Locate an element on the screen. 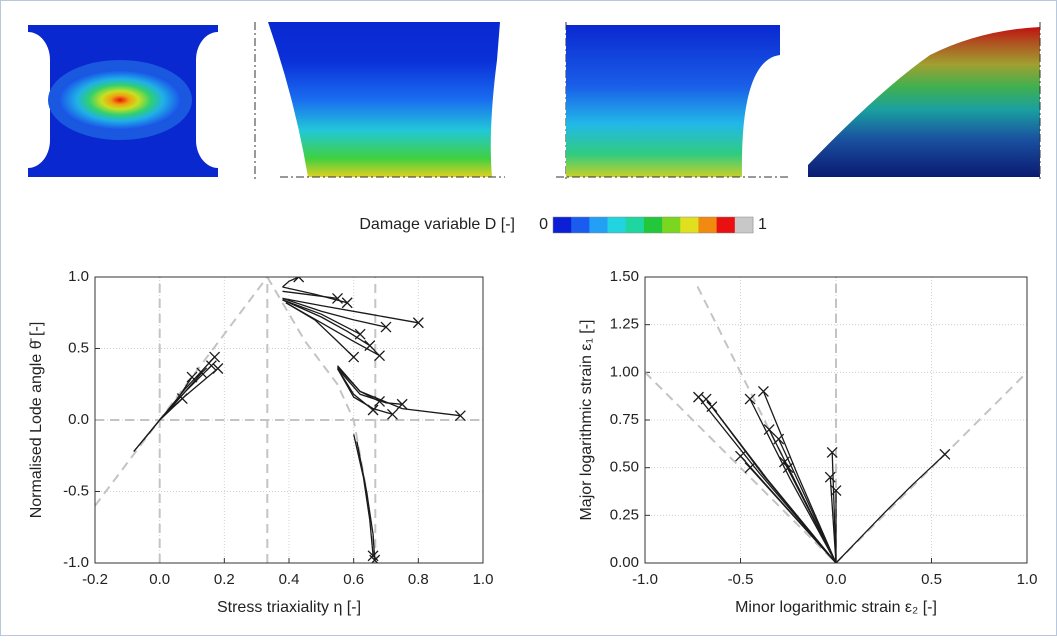  y-axis-label: Normalised Lode angle θ̄ [-] is located at coordinates (36, 420).